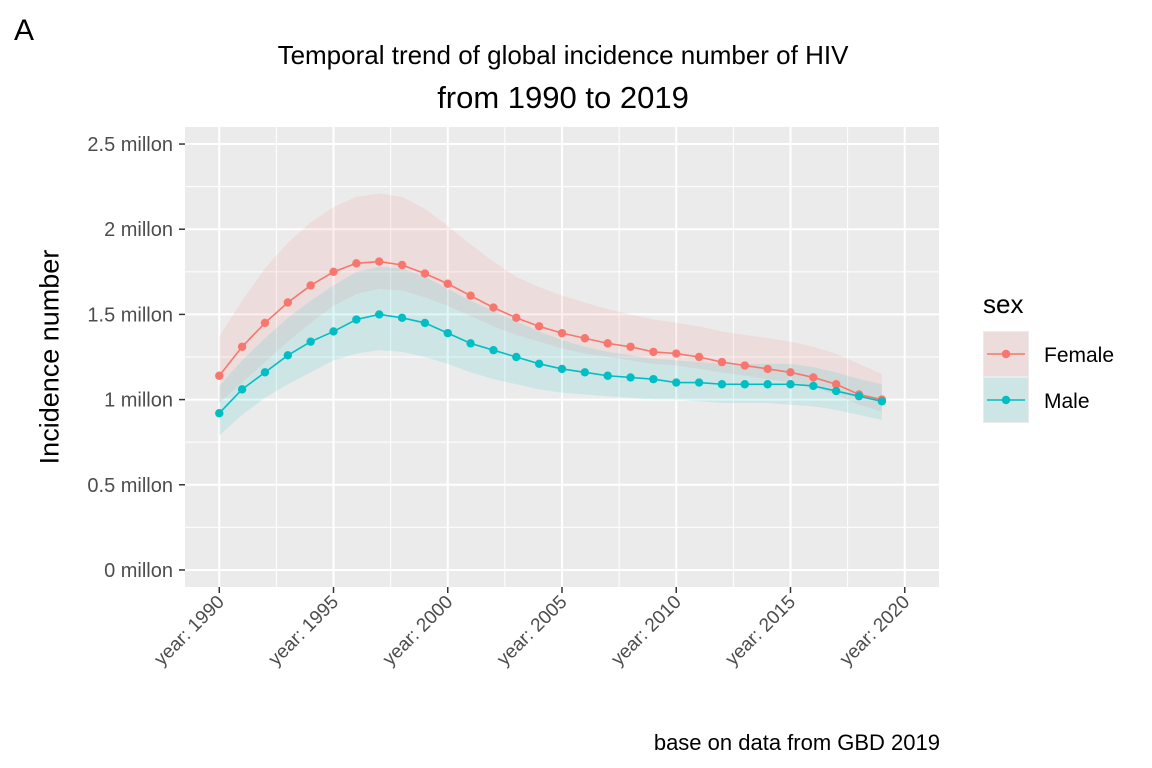  What do you see at coordinates (470, 343) in the screenshot?
I see `point-male-2001` at bounding box center [470, 343].